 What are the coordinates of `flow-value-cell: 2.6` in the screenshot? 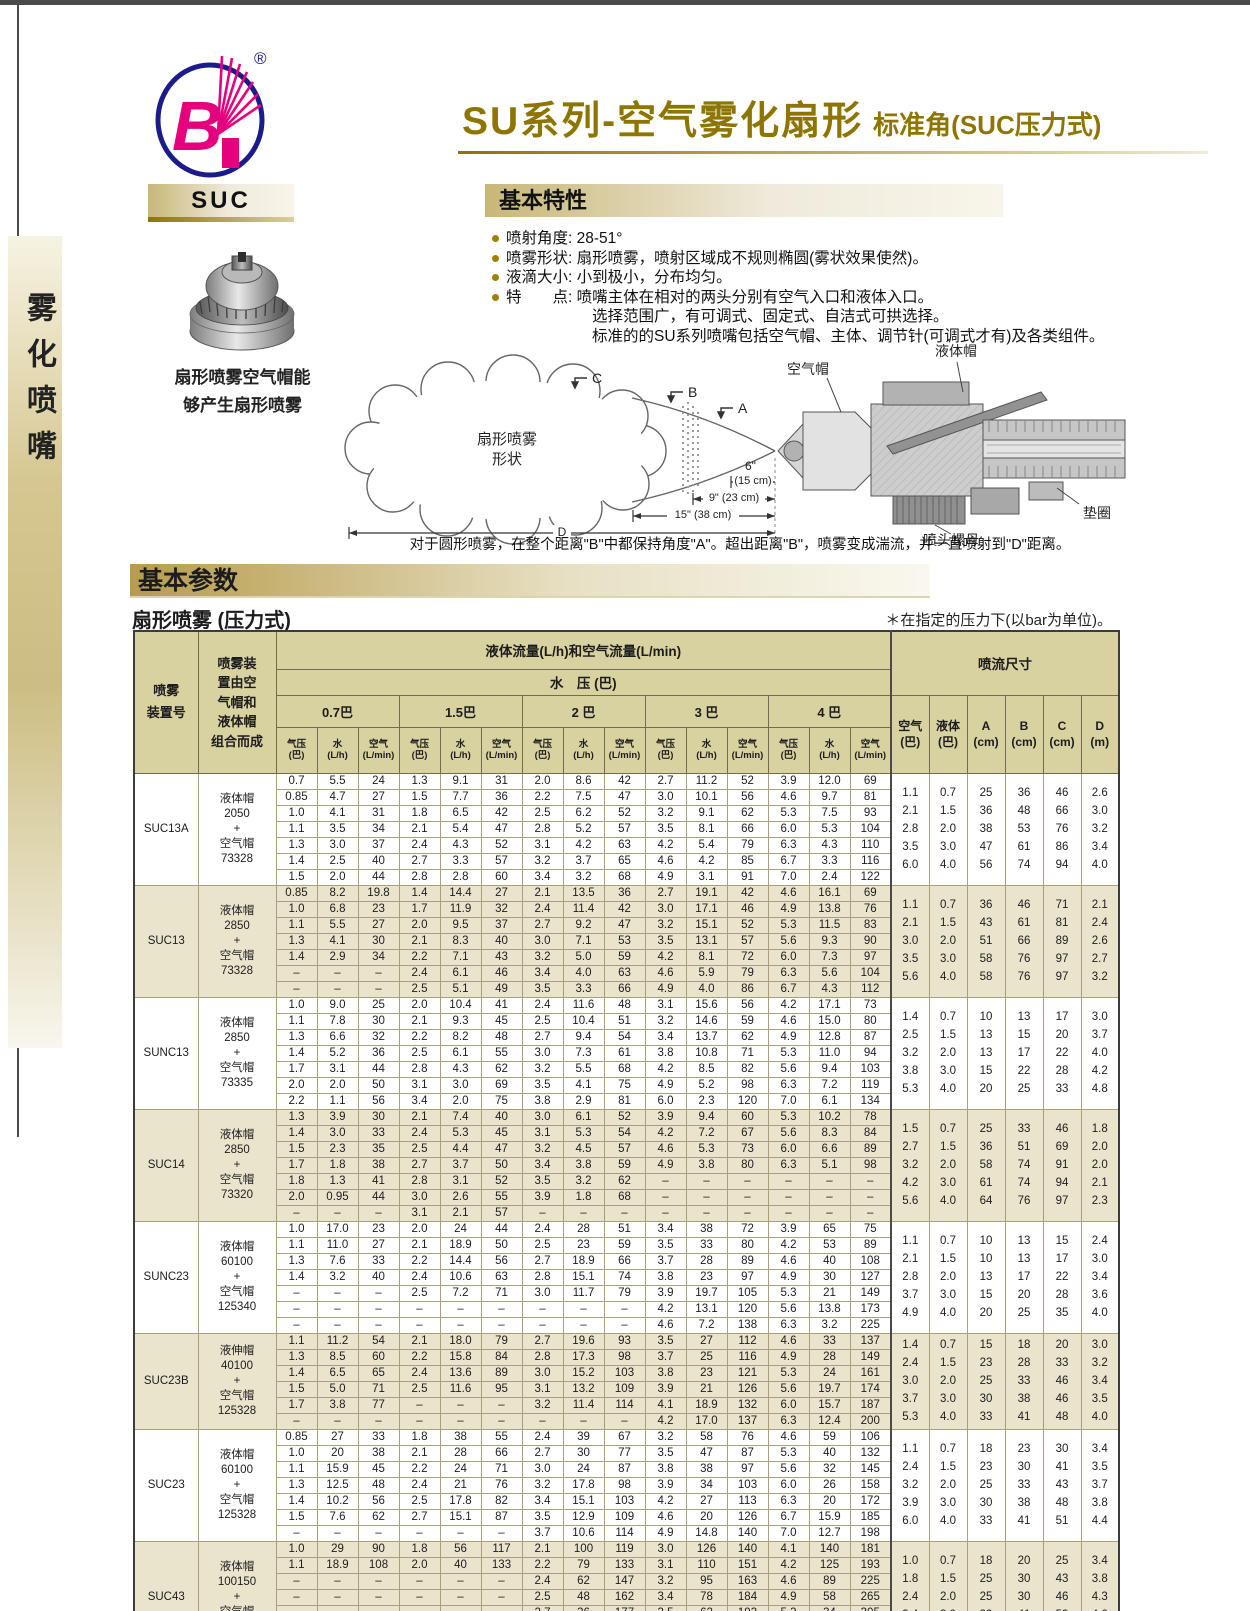 It's located at (460, 1197).